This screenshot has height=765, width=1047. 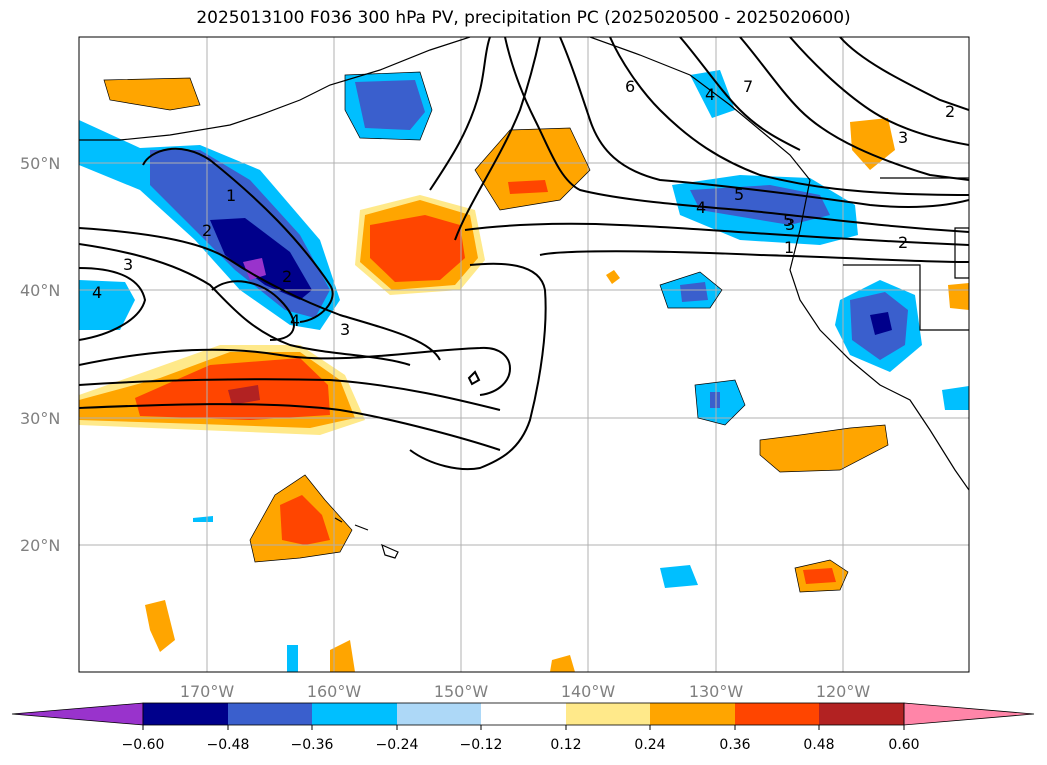 What do you see at coordinates (630, 86) in the screenshot?
I see `contour-label: 6` at bounding box center [630, 86].